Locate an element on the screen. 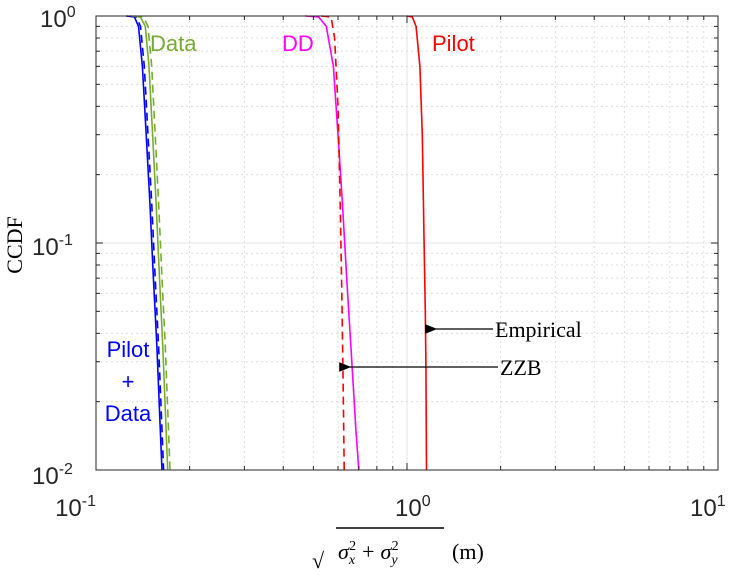 This screenshot has height=581, width=747. label-data: Data is located at coordinates (173, 43).